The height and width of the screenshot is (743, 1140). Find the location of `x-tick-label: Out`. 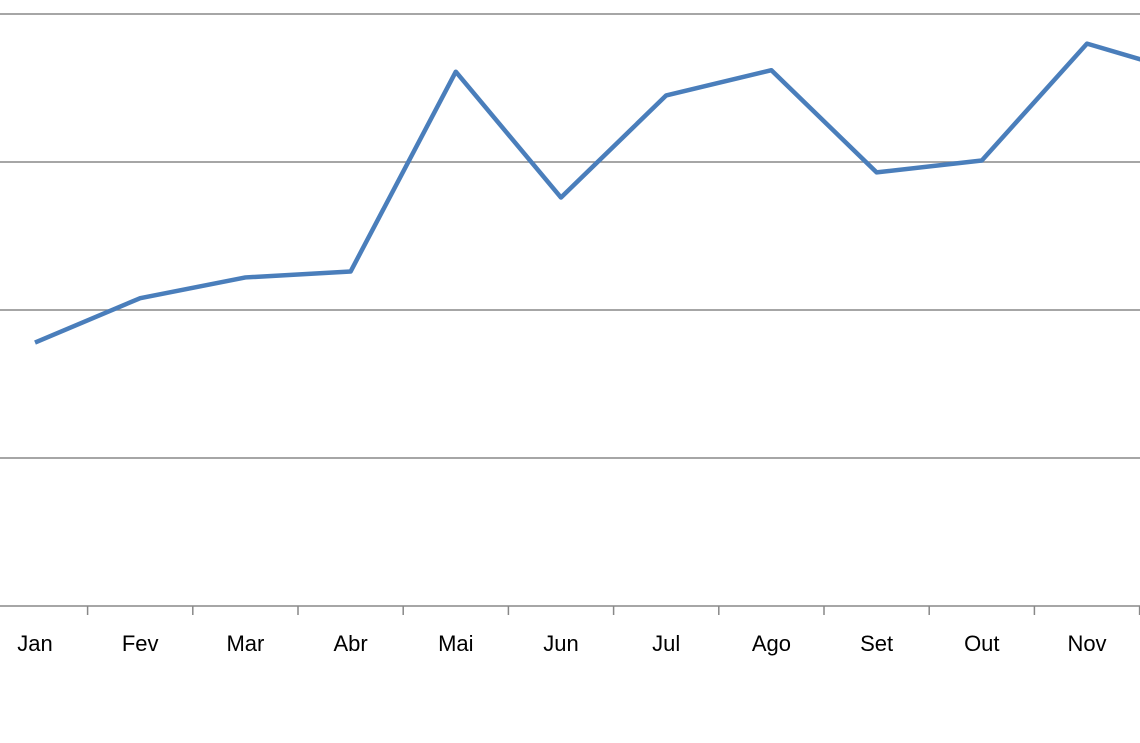

x-tick-label: Out is located at coordinates (981, 643).